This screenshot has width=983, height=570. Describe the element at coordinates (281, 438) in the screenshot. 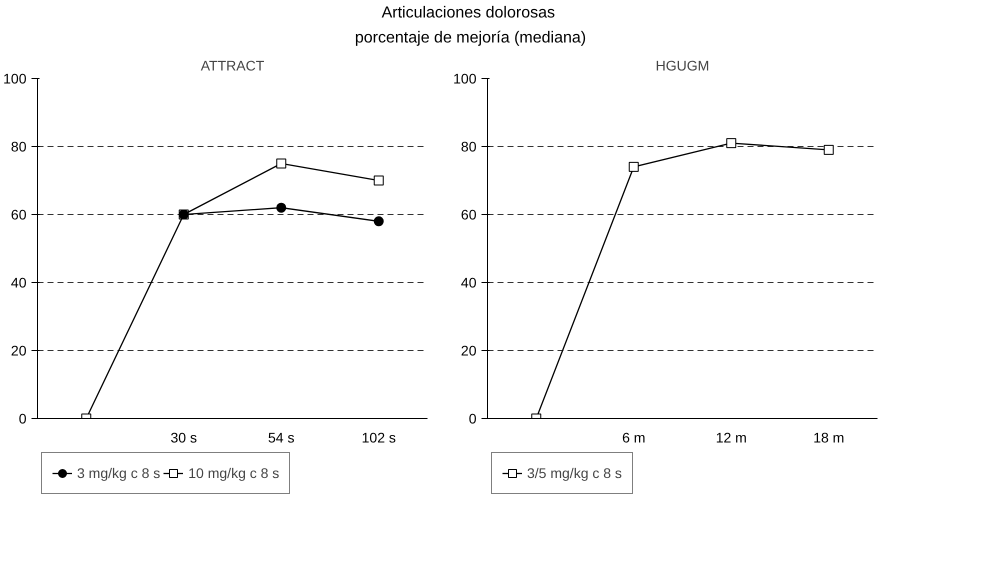

I see `x-tick-label: 54 s` at that location.